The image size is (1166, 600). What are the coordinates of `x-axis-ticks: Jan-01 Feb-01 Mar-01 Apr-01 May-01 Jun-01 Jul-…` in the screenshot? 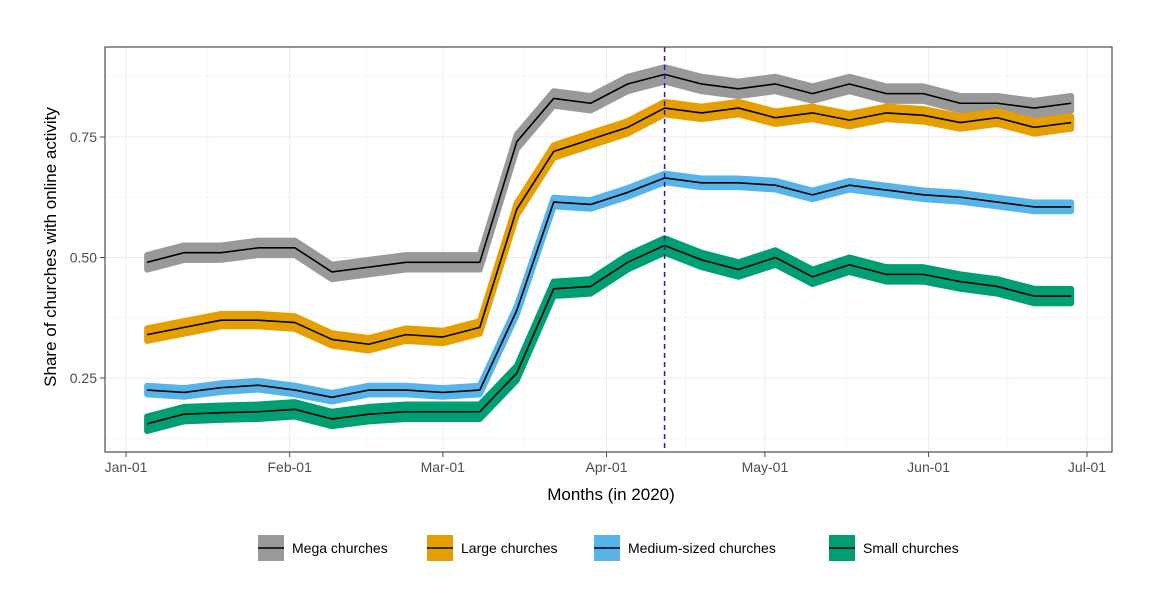 It's located at (605, 463).